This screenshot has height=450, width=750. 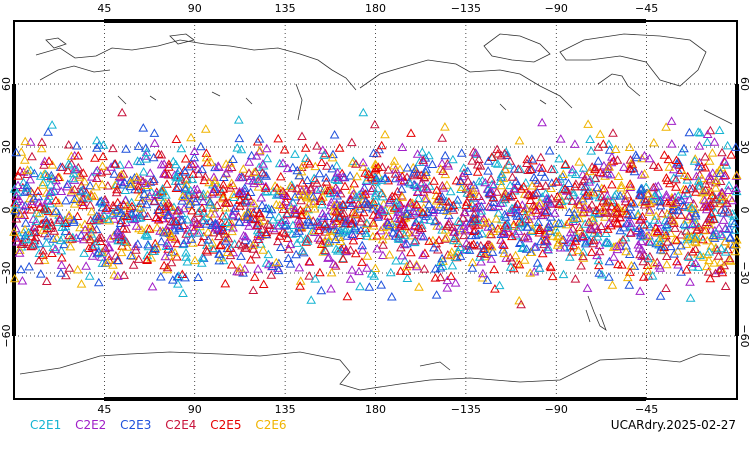 I want to click on bottom-edge-bar, so click(x=375, y=399).